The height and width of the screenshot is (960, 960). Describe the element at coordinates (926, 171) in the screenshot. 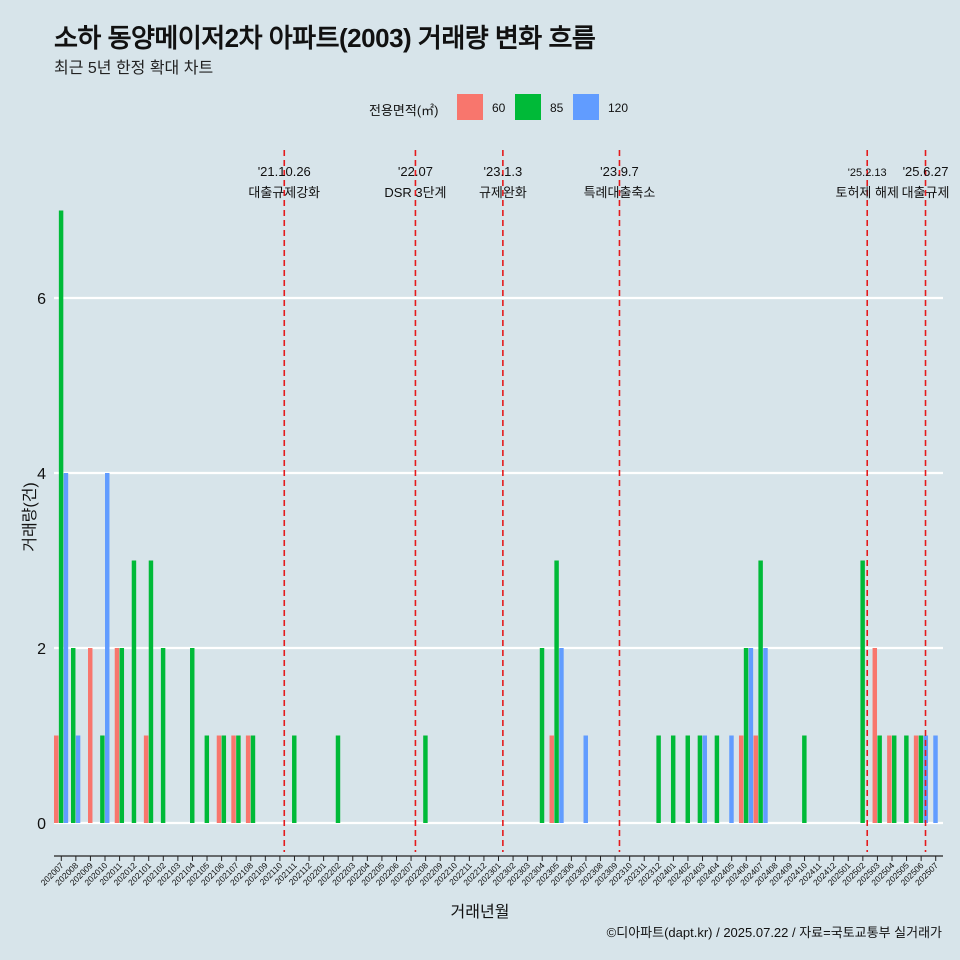

I see `event-date-label: '25.6.27` at that location.